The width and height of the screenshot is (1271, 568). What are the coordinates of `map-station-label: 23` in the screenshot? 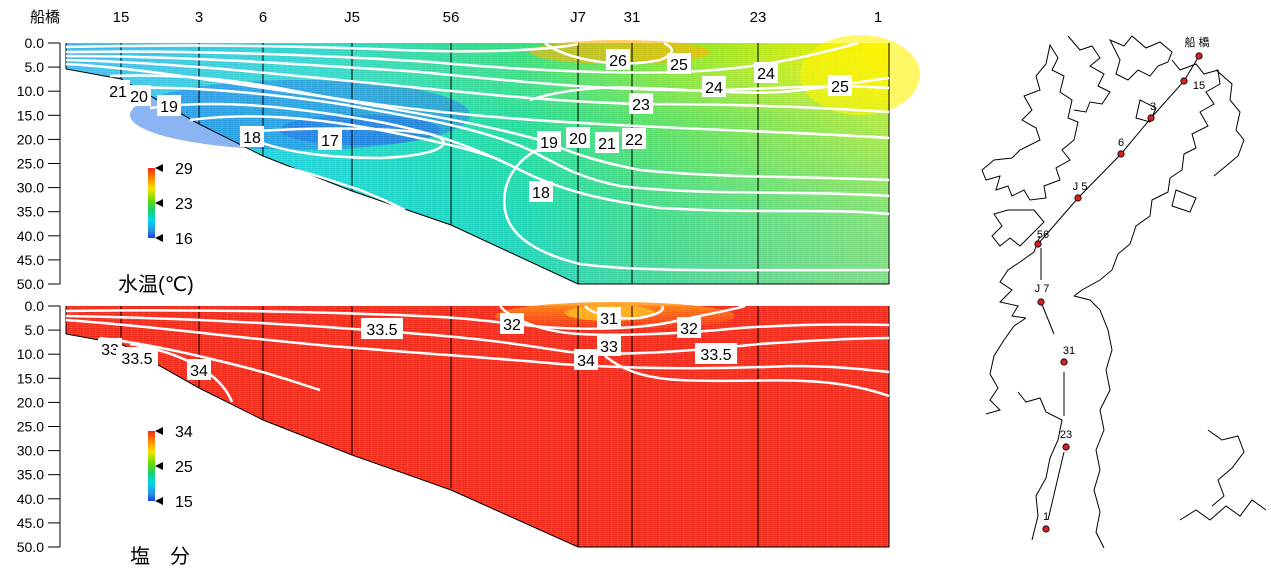 It's located at (1066, 435).